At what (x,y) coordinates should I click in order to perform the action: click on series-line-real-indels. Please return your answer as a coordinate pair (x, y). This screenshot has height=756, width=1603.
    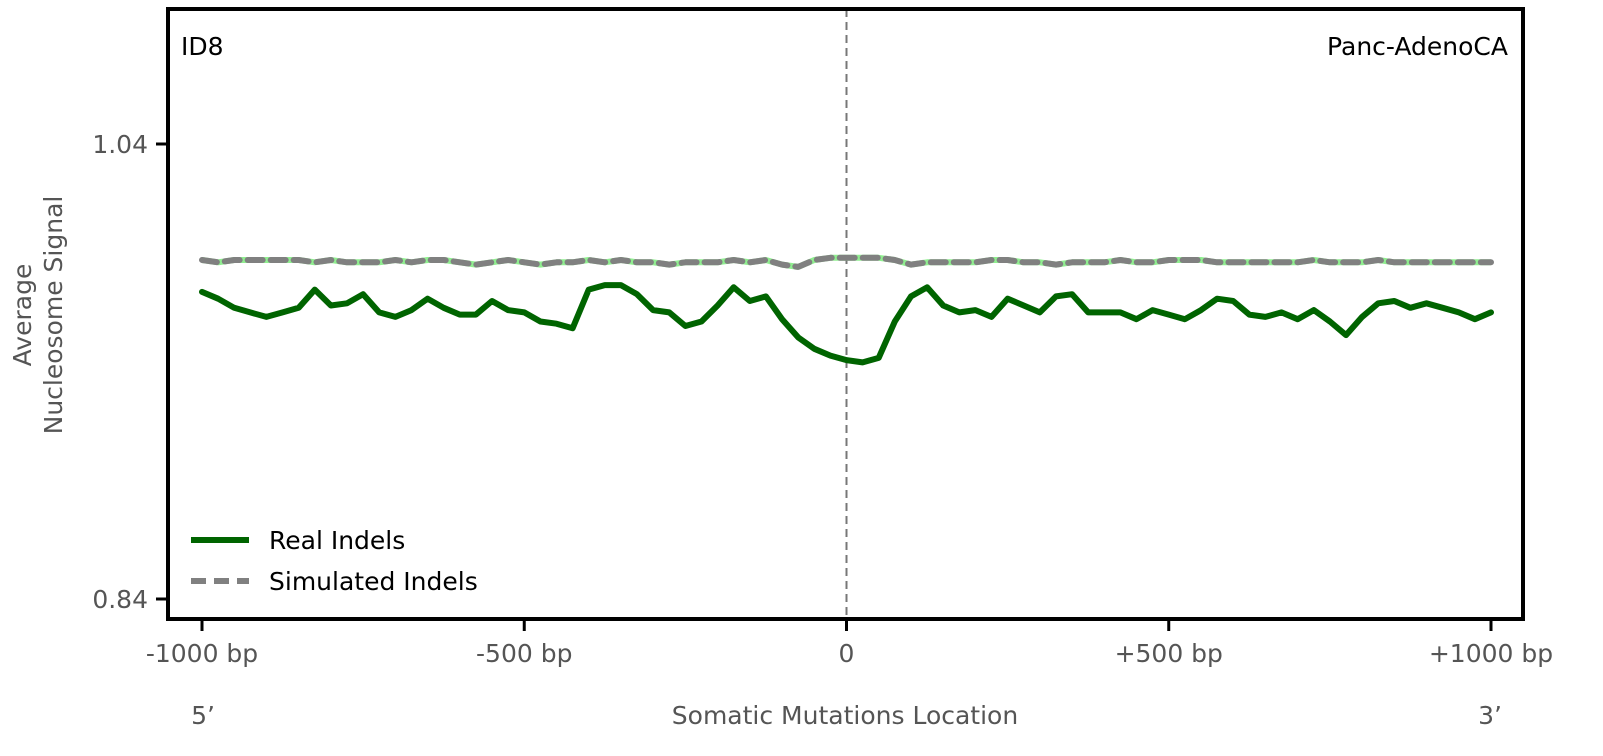
    Looking at the image, I should click on (846, 324).